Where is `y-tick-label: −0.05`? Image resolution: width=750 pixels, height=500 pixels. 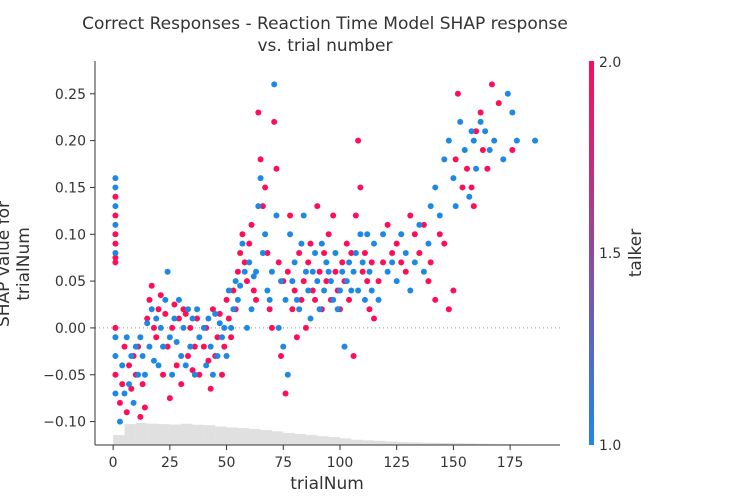 y-tick-label: −0.05 is located at coordinates (64, 376).